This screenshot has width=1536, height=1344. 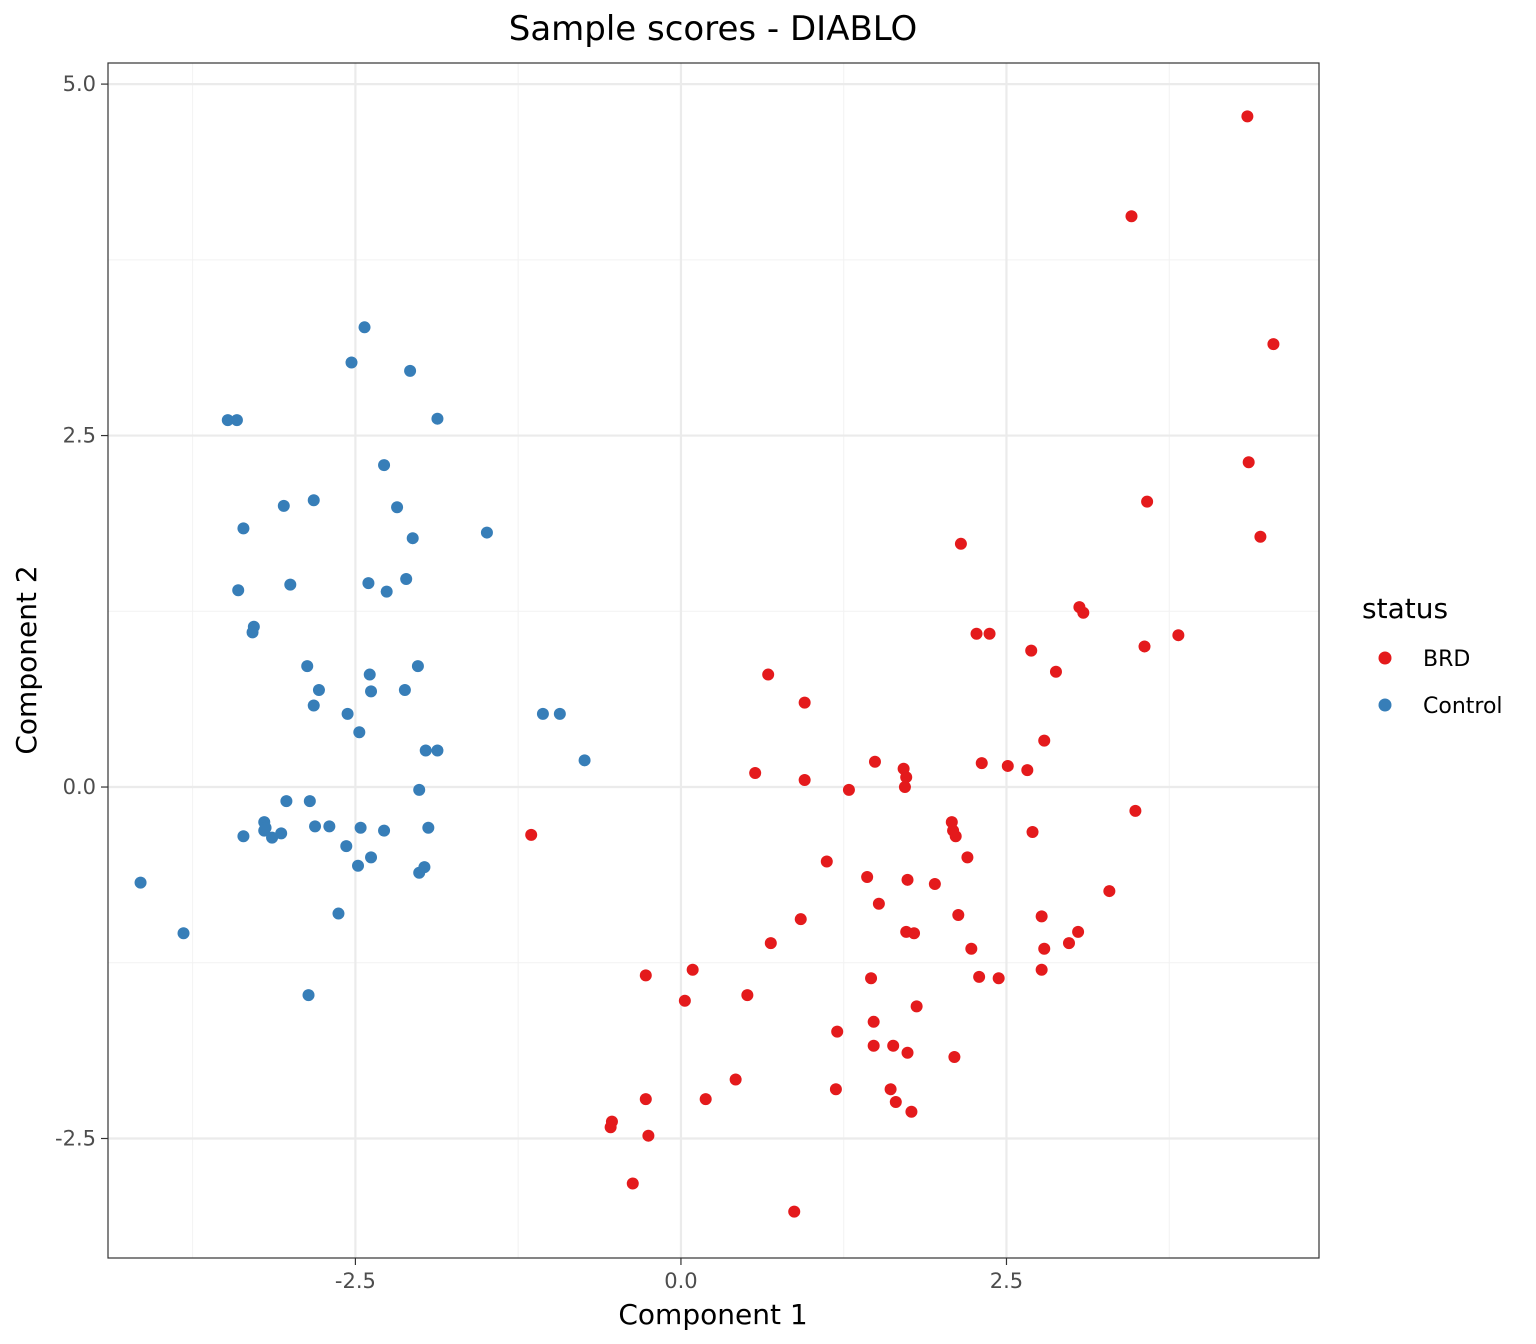 I want to click on y-tick-label: -2.5, so click(x=75, y=1139).